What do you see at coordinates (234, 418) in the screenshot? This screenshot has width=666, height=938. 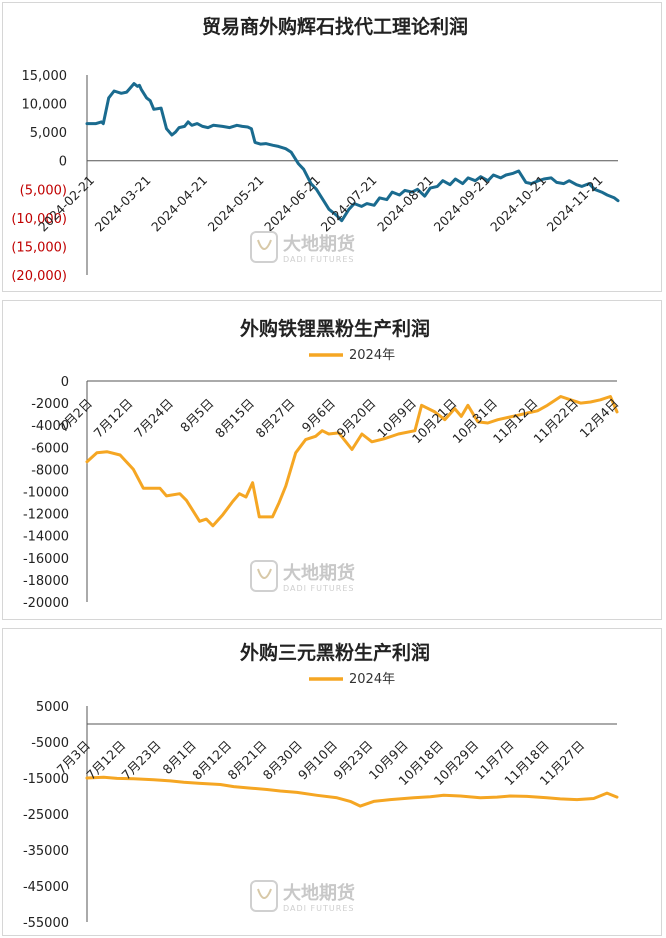 I see `chart-2-xtick: 8月15日` at bounding box center [234, 418].